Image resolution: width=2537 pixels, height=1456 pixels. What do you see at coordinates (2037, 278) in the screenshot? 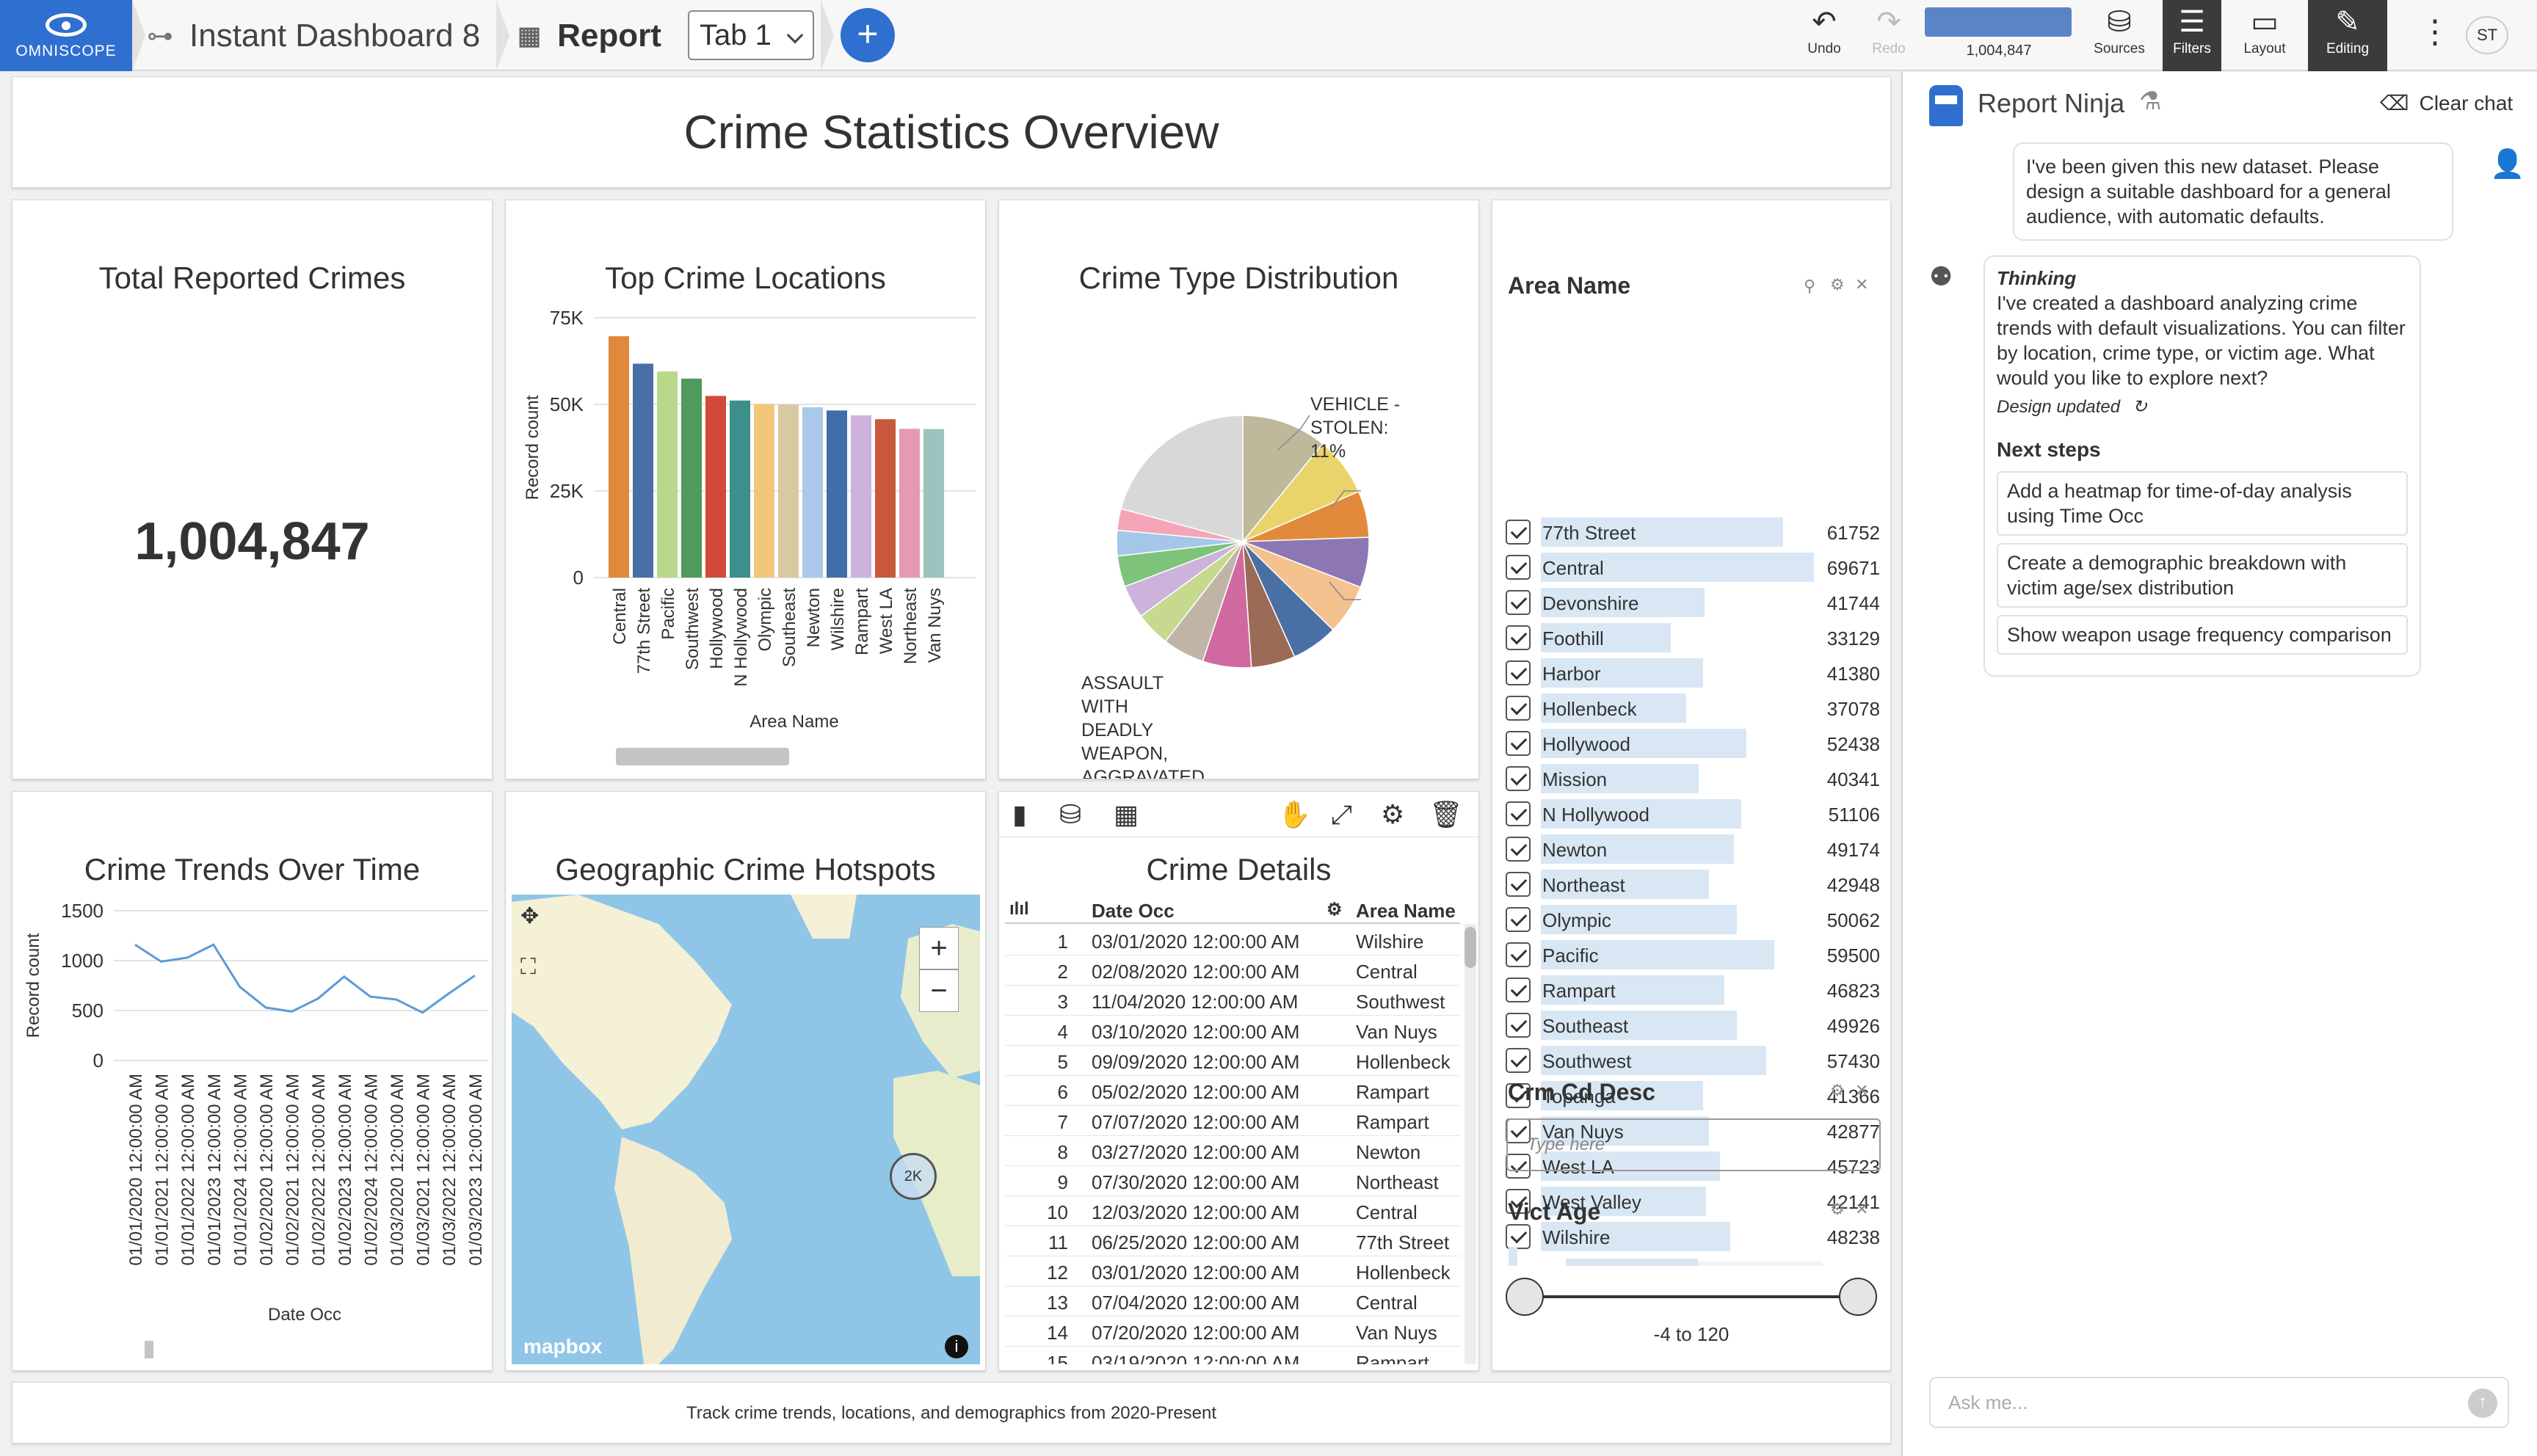
I see `thinking-label: Thinking` at bounding box center [2037, 278].